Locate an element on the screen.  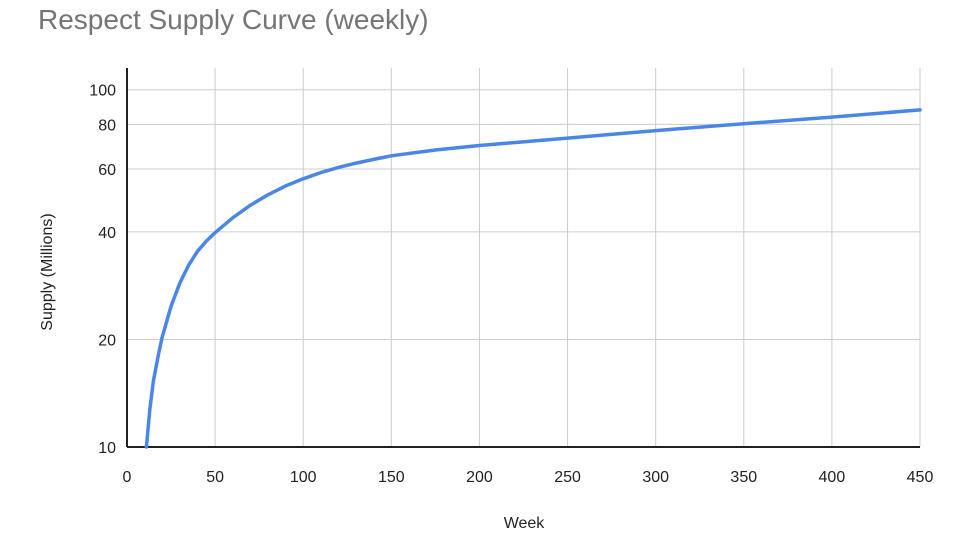
y-tick-label: 80 is located at coordinates (107, 125).